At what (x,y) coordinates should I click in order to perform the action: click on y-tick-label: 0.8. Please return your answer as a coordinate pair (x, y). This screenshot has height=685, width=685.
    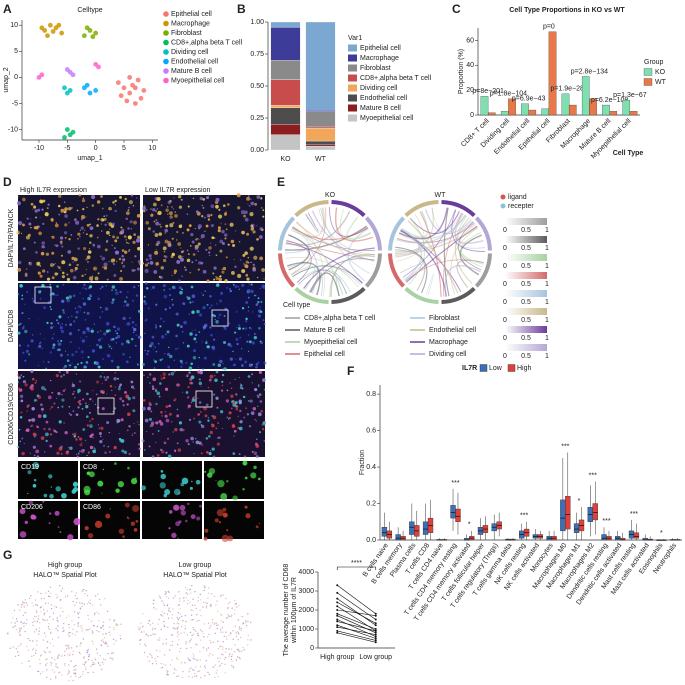
    Looking at the image, I should click on (371, 394).